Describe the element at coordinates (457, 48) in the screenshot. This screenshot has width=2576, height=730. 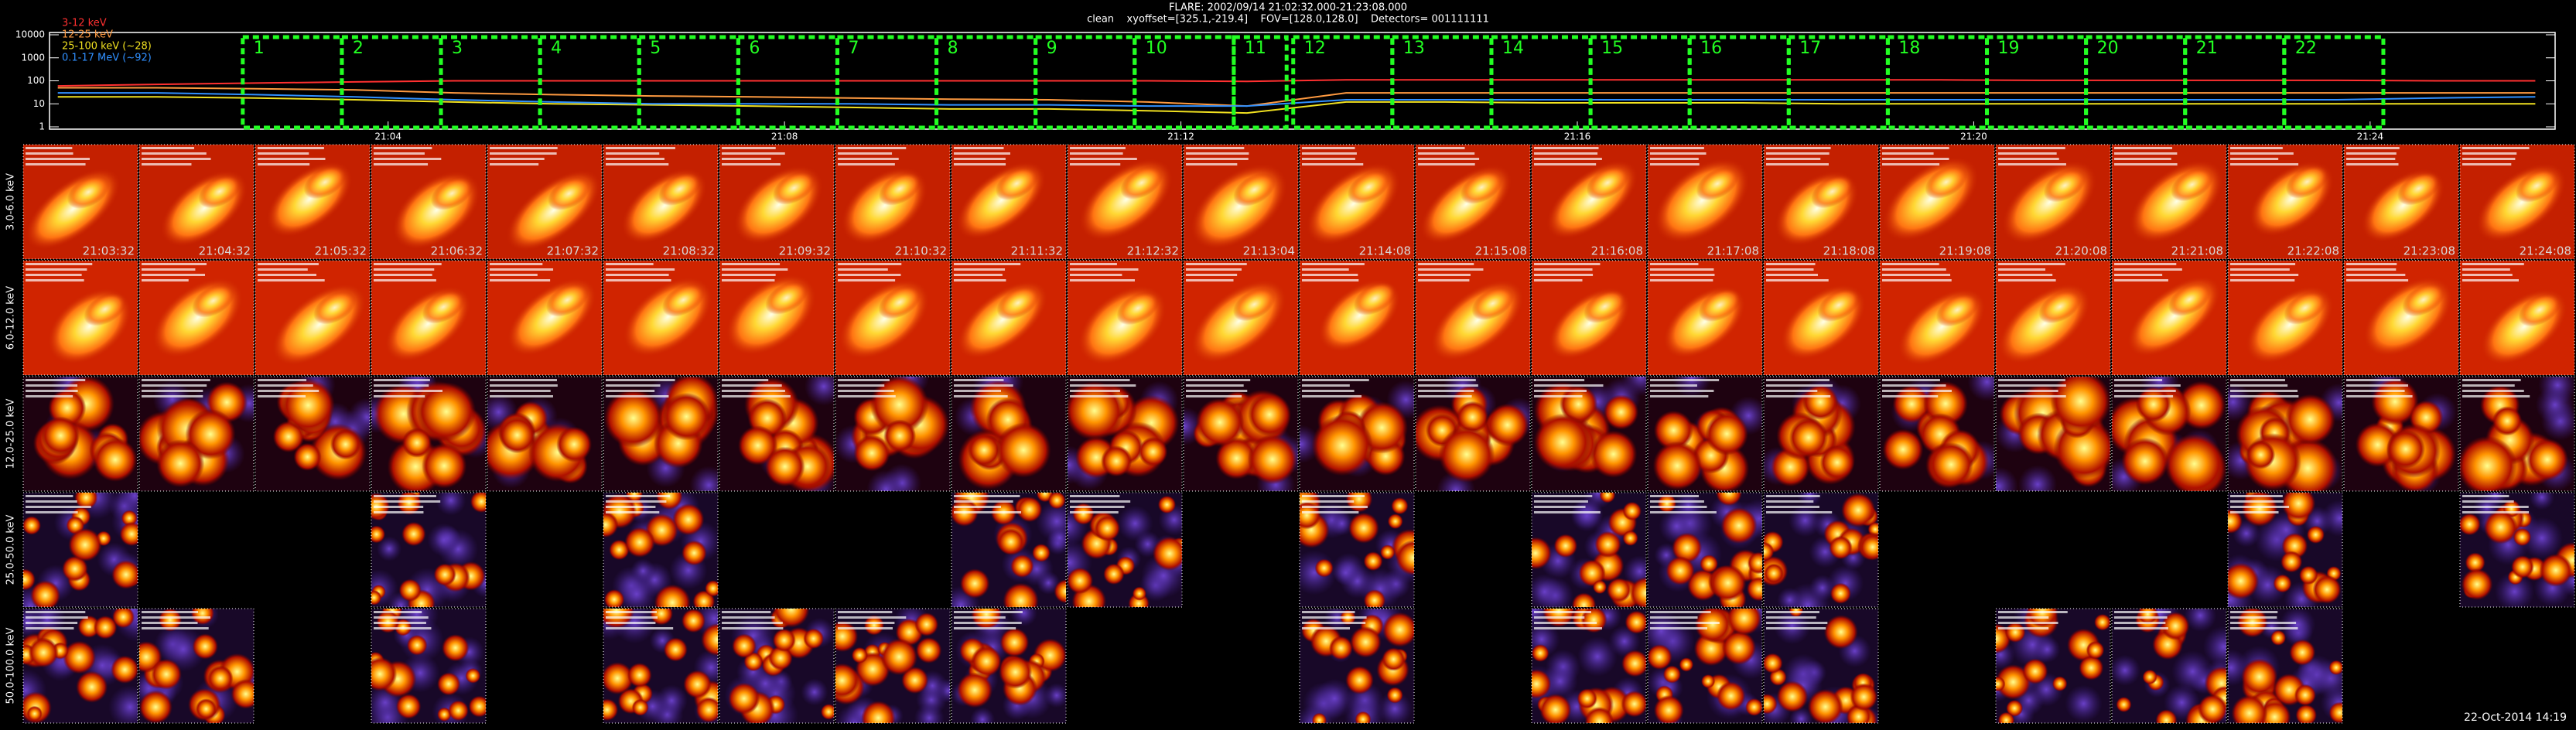
I see `interval-label: 3` at that location.